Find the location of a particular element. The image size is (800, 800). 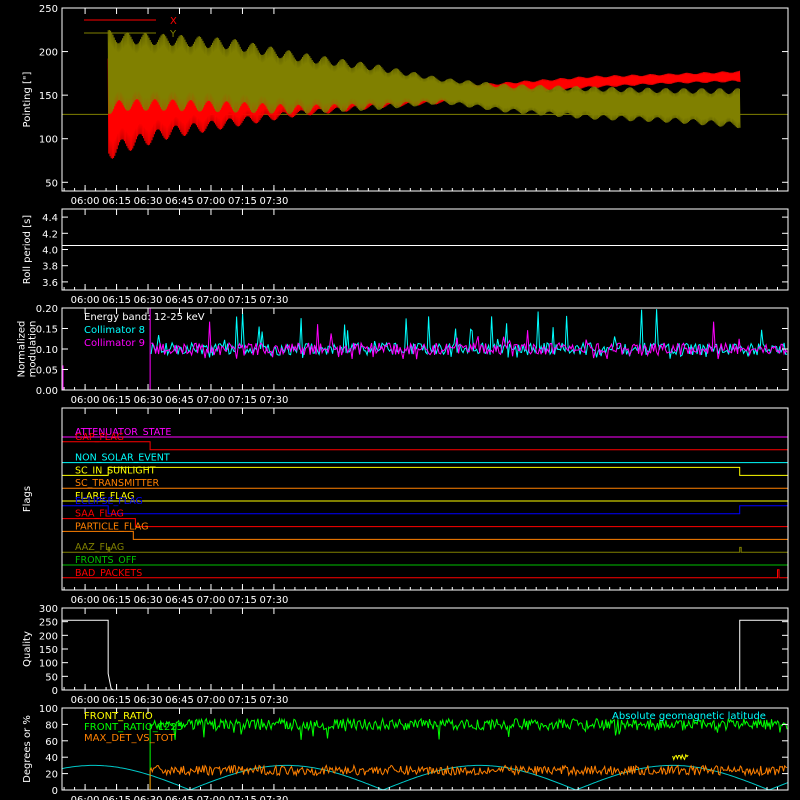

flag-line-particle-flag is located at coordinates (425, 535).